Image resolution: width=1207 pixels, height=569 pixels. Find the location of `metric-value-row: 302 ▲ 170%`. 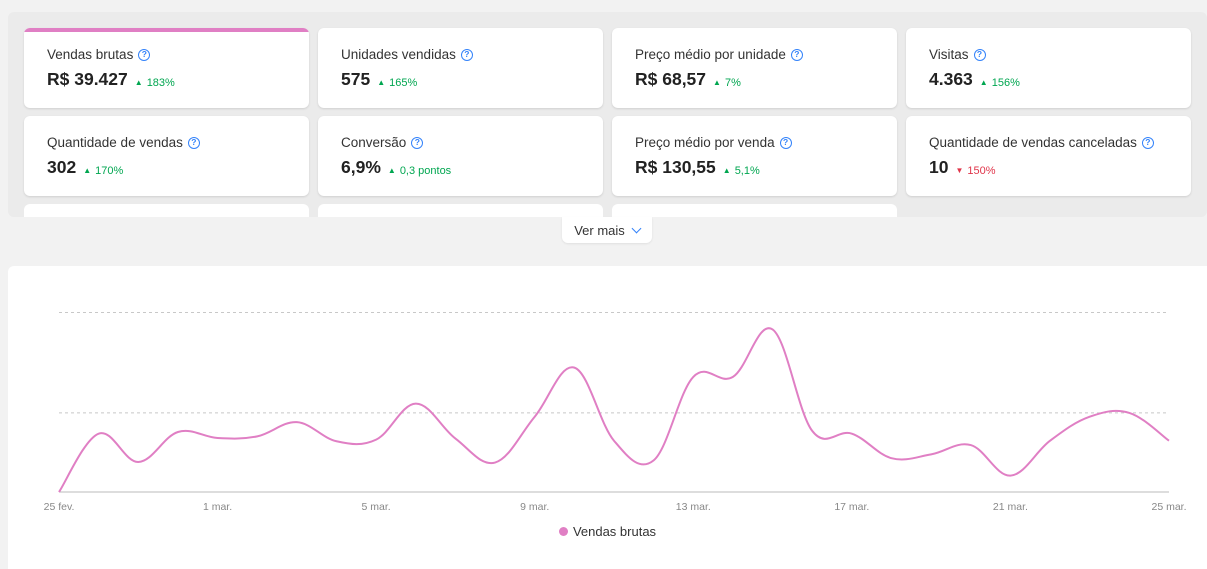

metric-value-row: 302 ▲ 170% is located at coordinates (85, 167).